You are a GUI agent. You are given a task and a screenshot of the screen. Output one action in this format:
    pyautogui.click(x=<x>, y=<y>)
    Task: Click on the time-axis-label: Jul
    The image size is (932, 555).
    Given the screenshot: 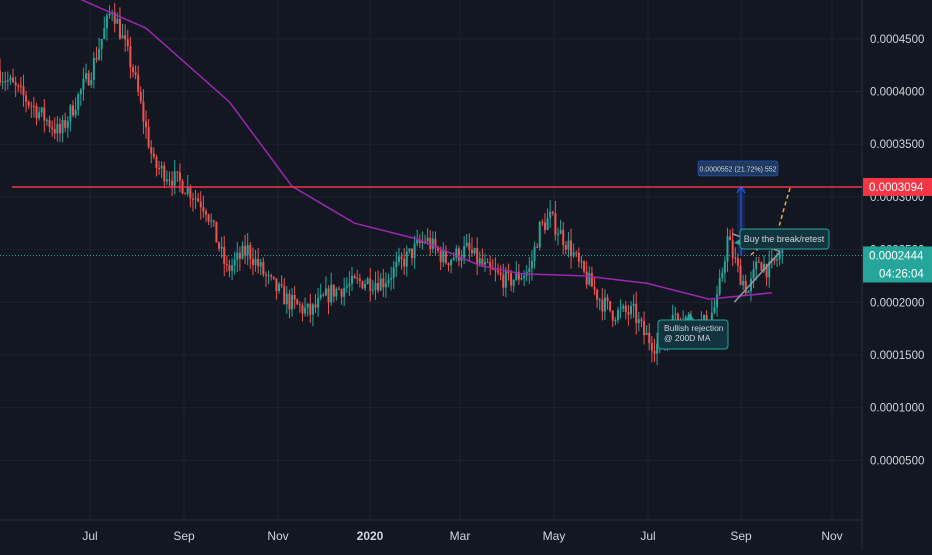 What is the action you would take?
    pyautogui.click(x=89, y=536)
    